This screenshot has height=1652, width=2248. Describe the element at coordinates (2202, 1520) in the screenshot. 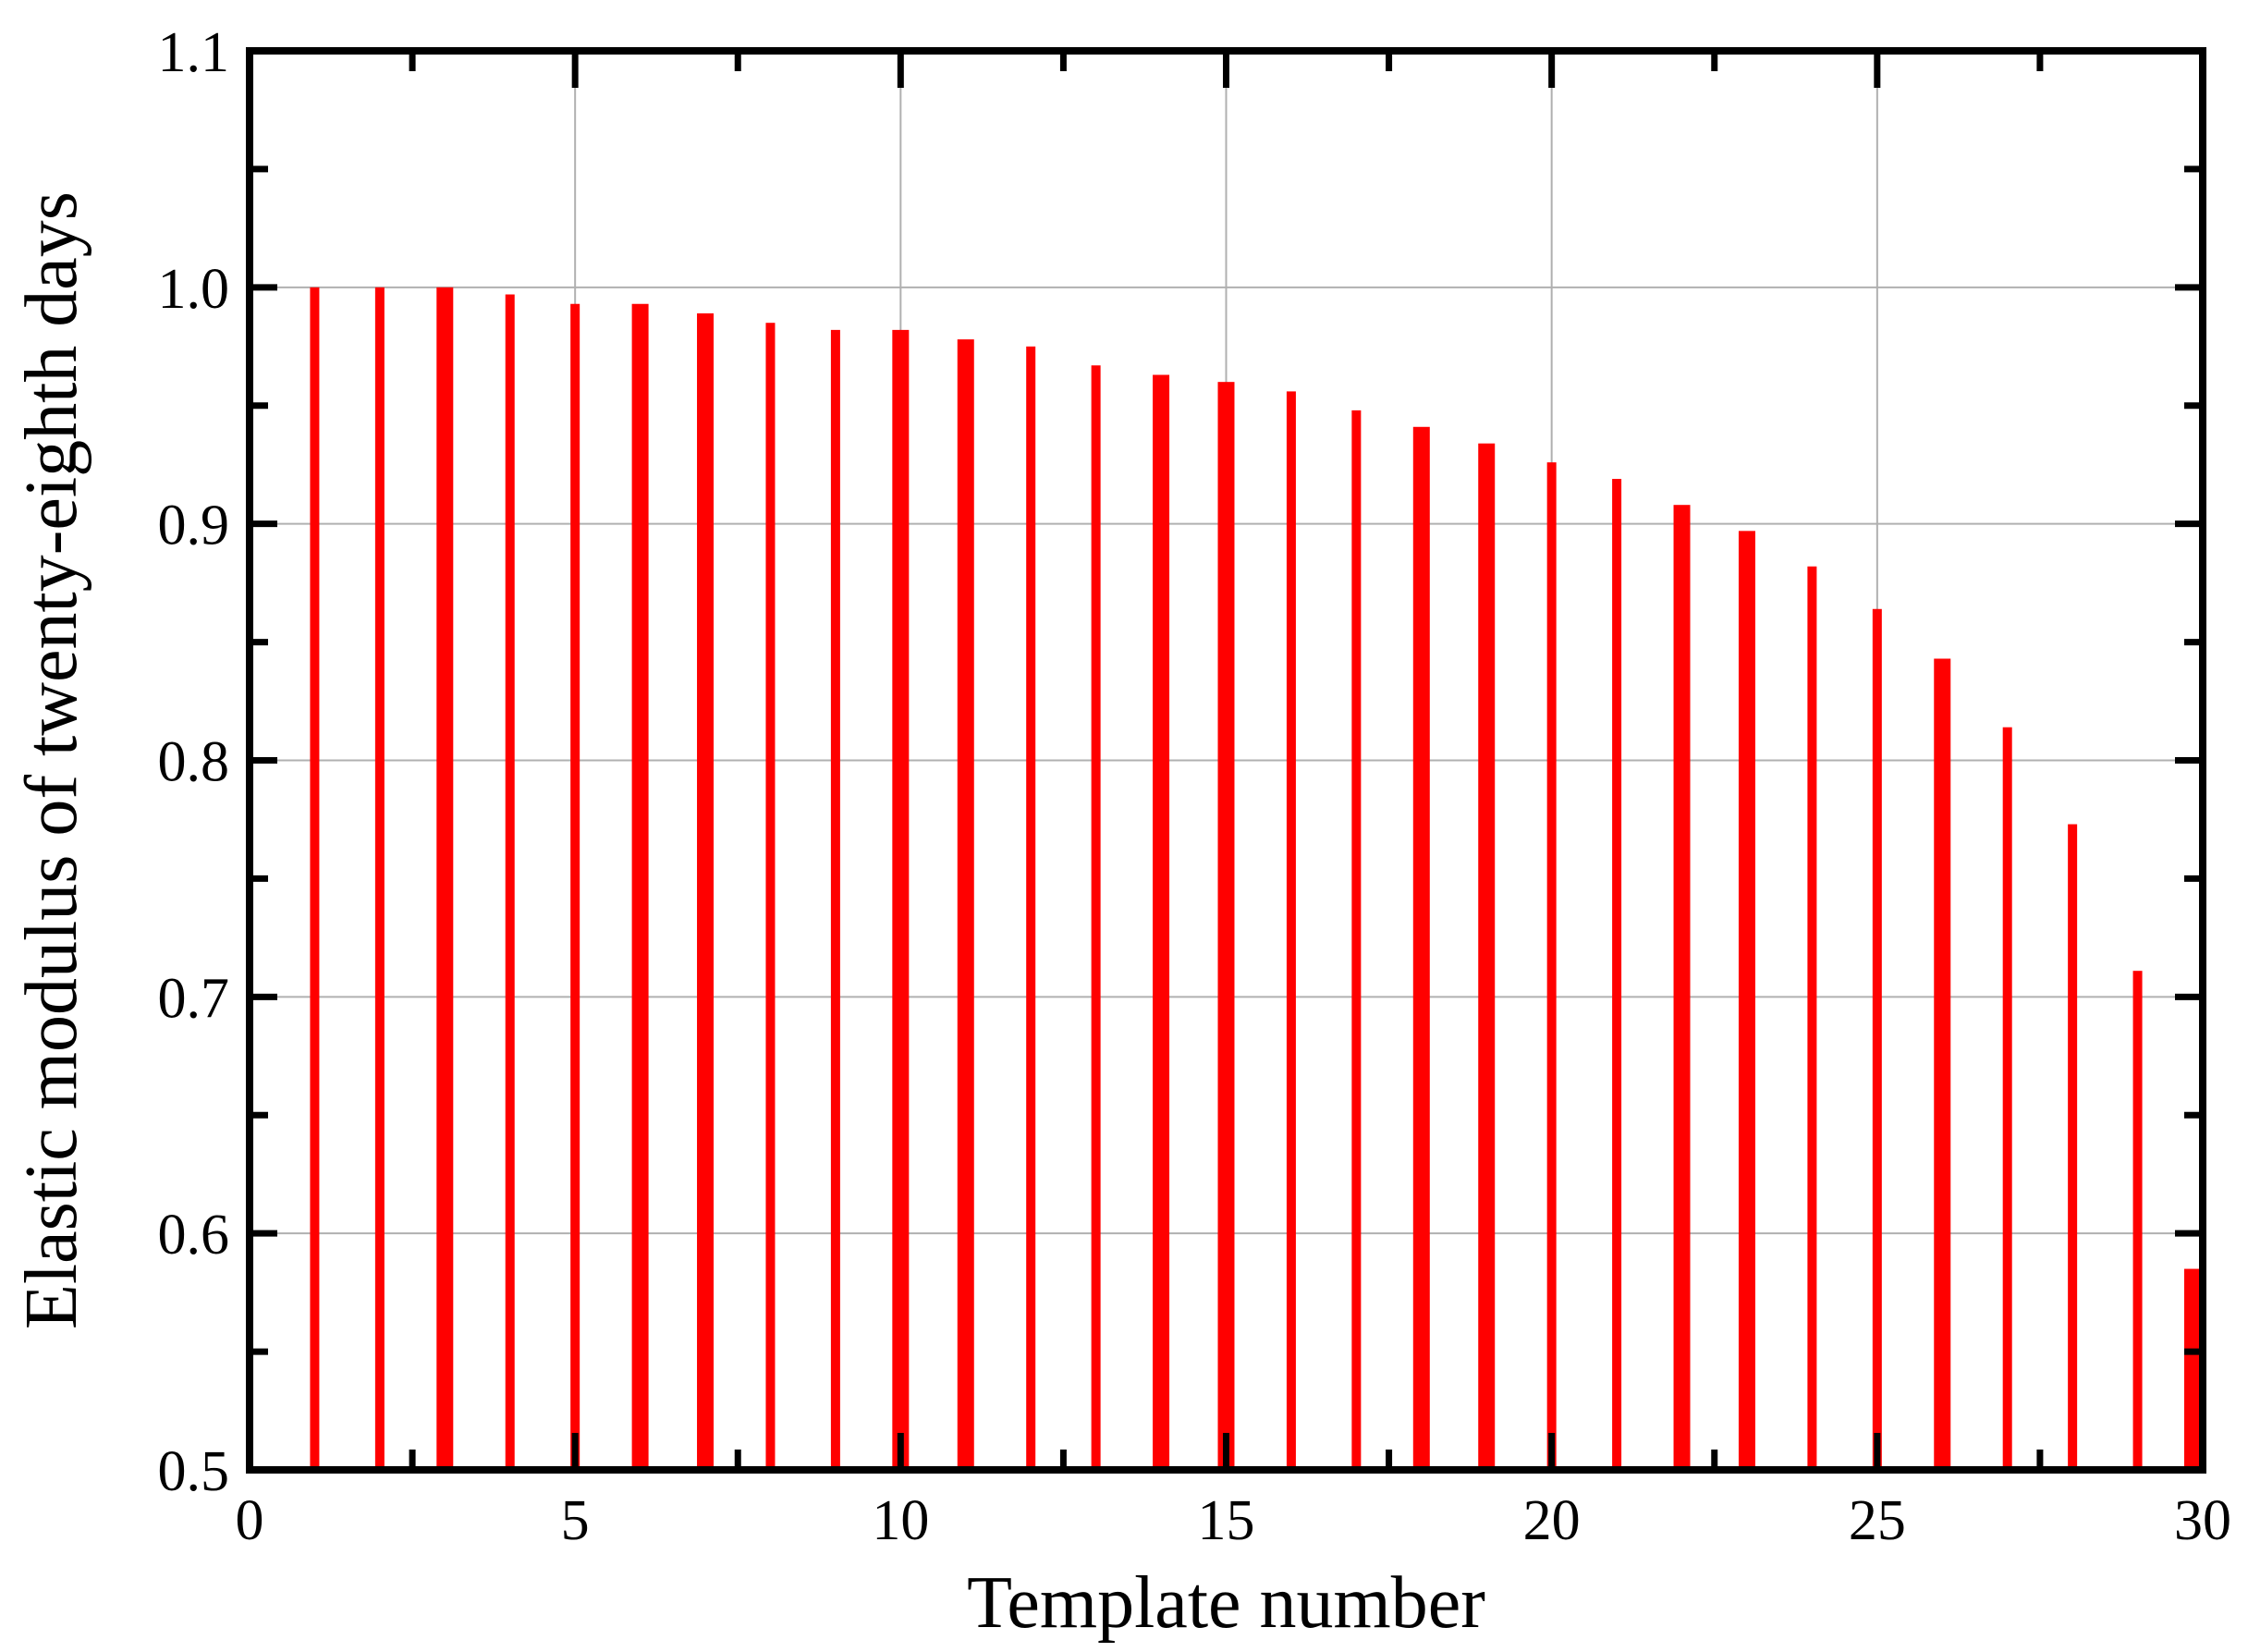

I see `x-tick-label: 30` at that location.